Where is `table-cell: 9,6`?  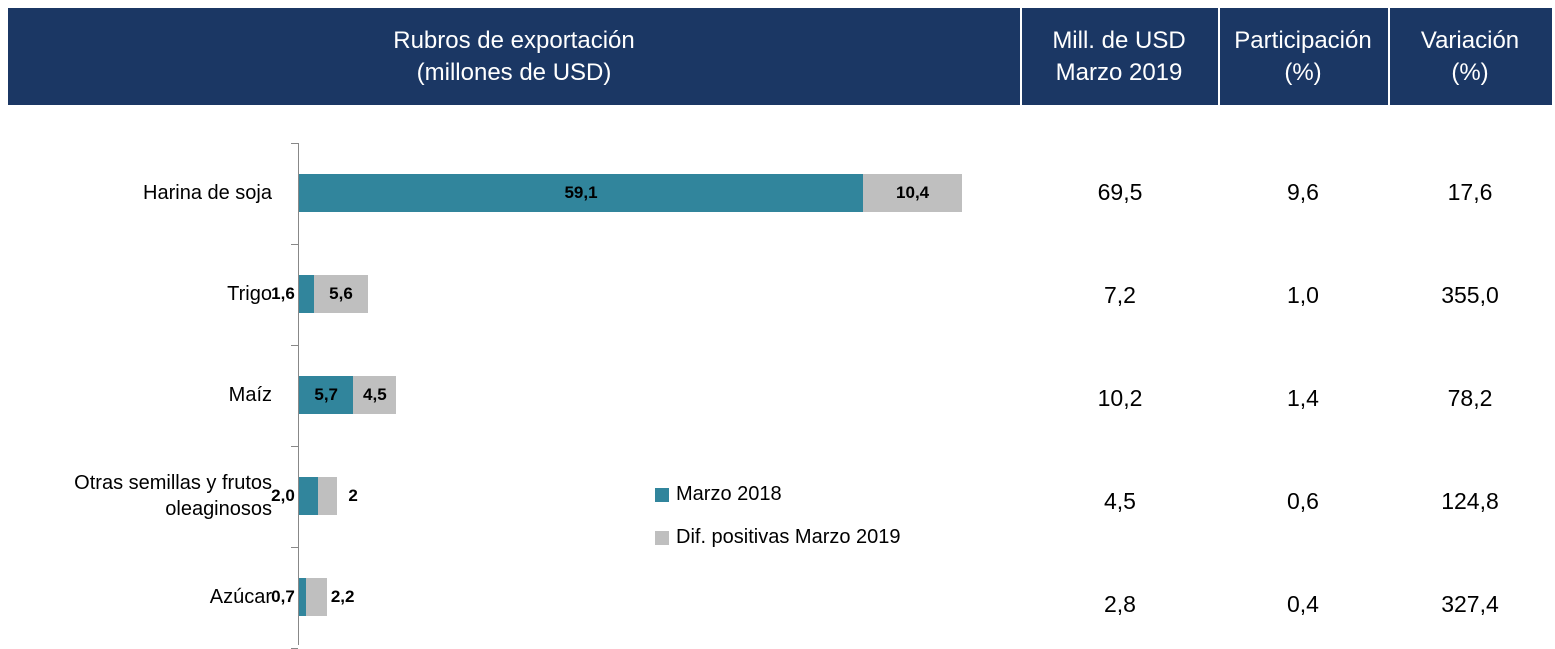 table-cell: 9,6 is located at coordinates (1303, 192).